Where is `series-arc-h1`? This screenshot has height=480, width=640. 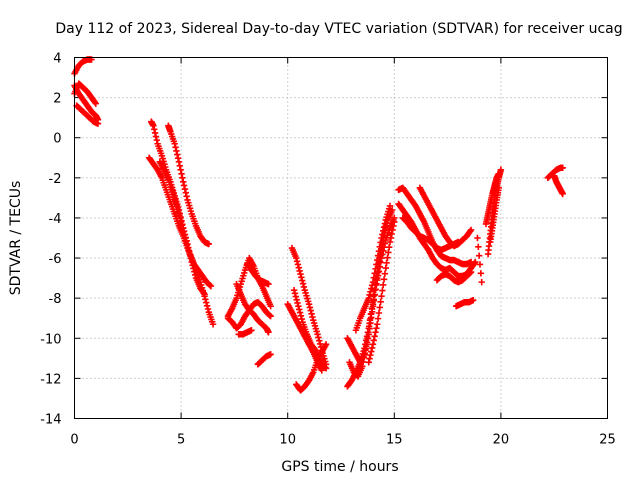 series-arc-h1 is located at coordinates (555, 173).